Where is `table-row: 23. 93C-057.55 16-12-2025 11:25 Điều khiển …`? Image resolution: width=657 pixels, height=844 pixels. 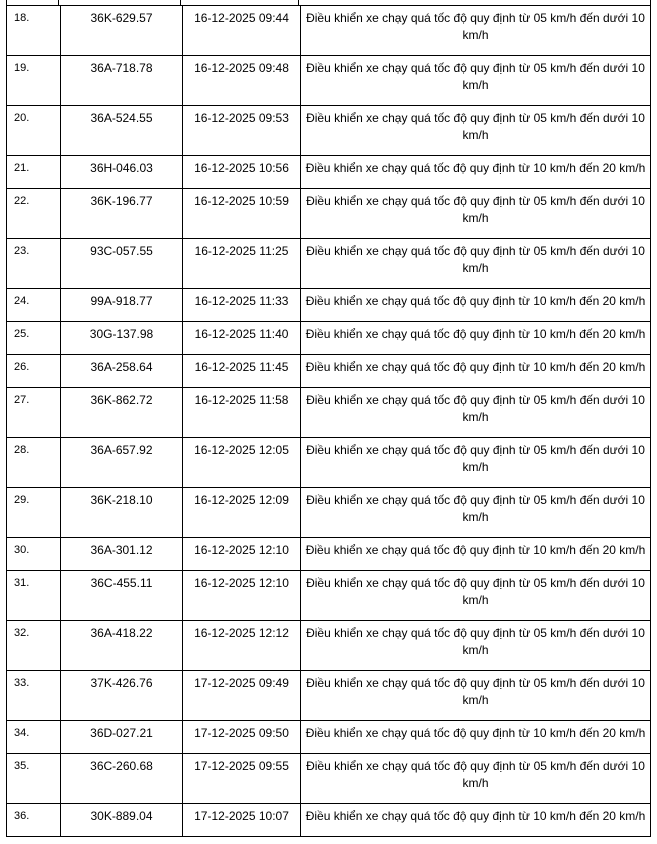
table-row: 23. 93C-057.55 16-12-2025 11:25 Điều khiển … is located at coordinates (328, 263).